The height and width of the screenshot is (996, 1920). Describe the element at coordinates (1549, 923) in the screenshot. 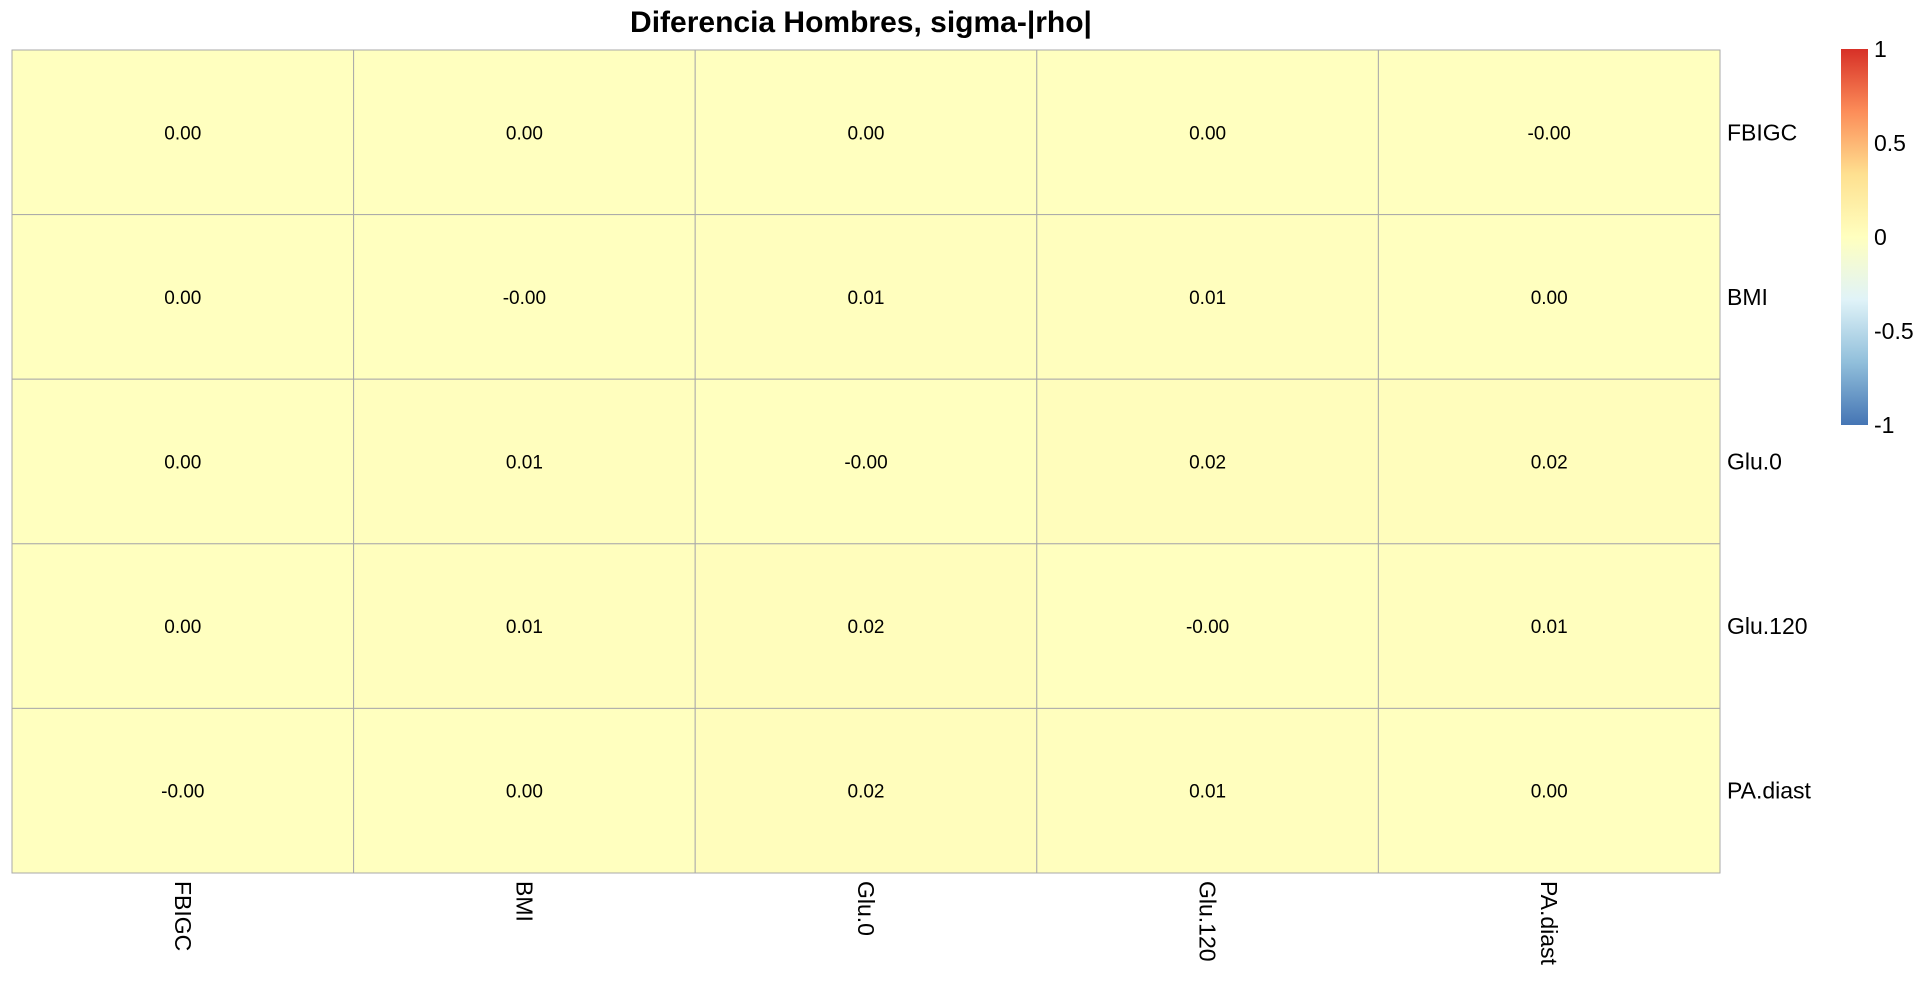

I see `column-label: PA.diast` at that location.